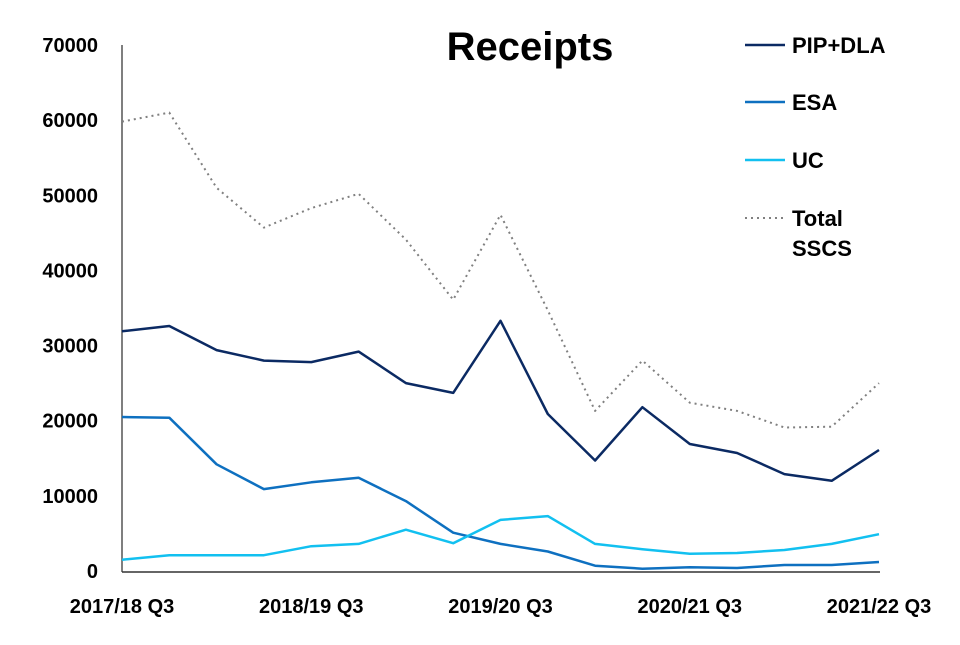  I want to click on legend-label: Total, so click(817, 218).